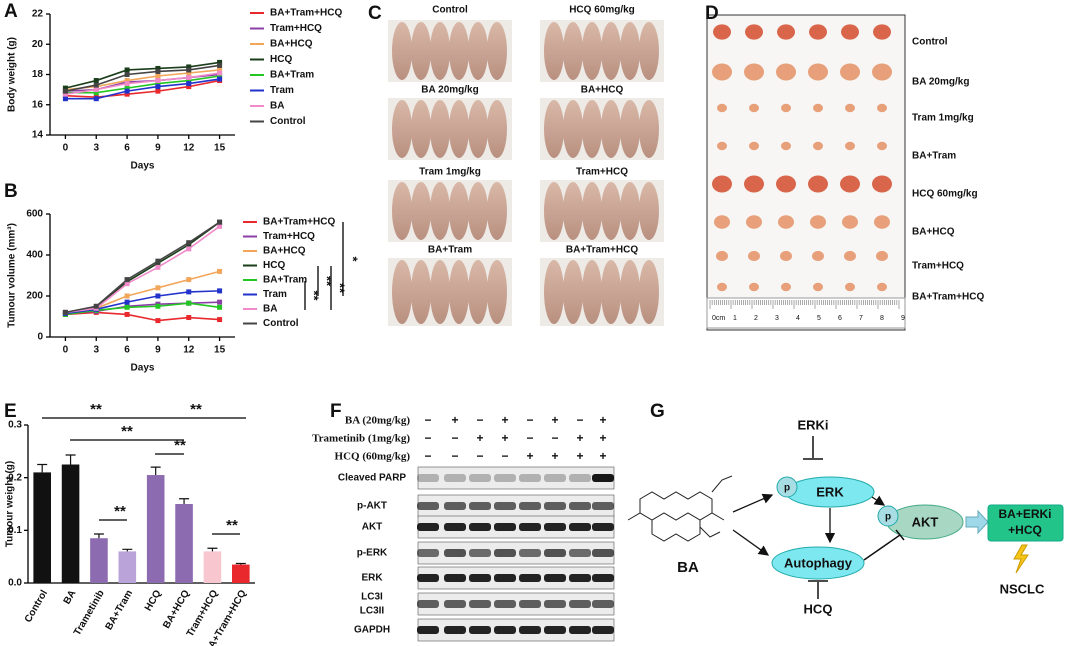 The image size is (1068, 646). Describe the element at coordinates (40, 337) in the screenshot. I see `y-tick-label: 0` at that location.